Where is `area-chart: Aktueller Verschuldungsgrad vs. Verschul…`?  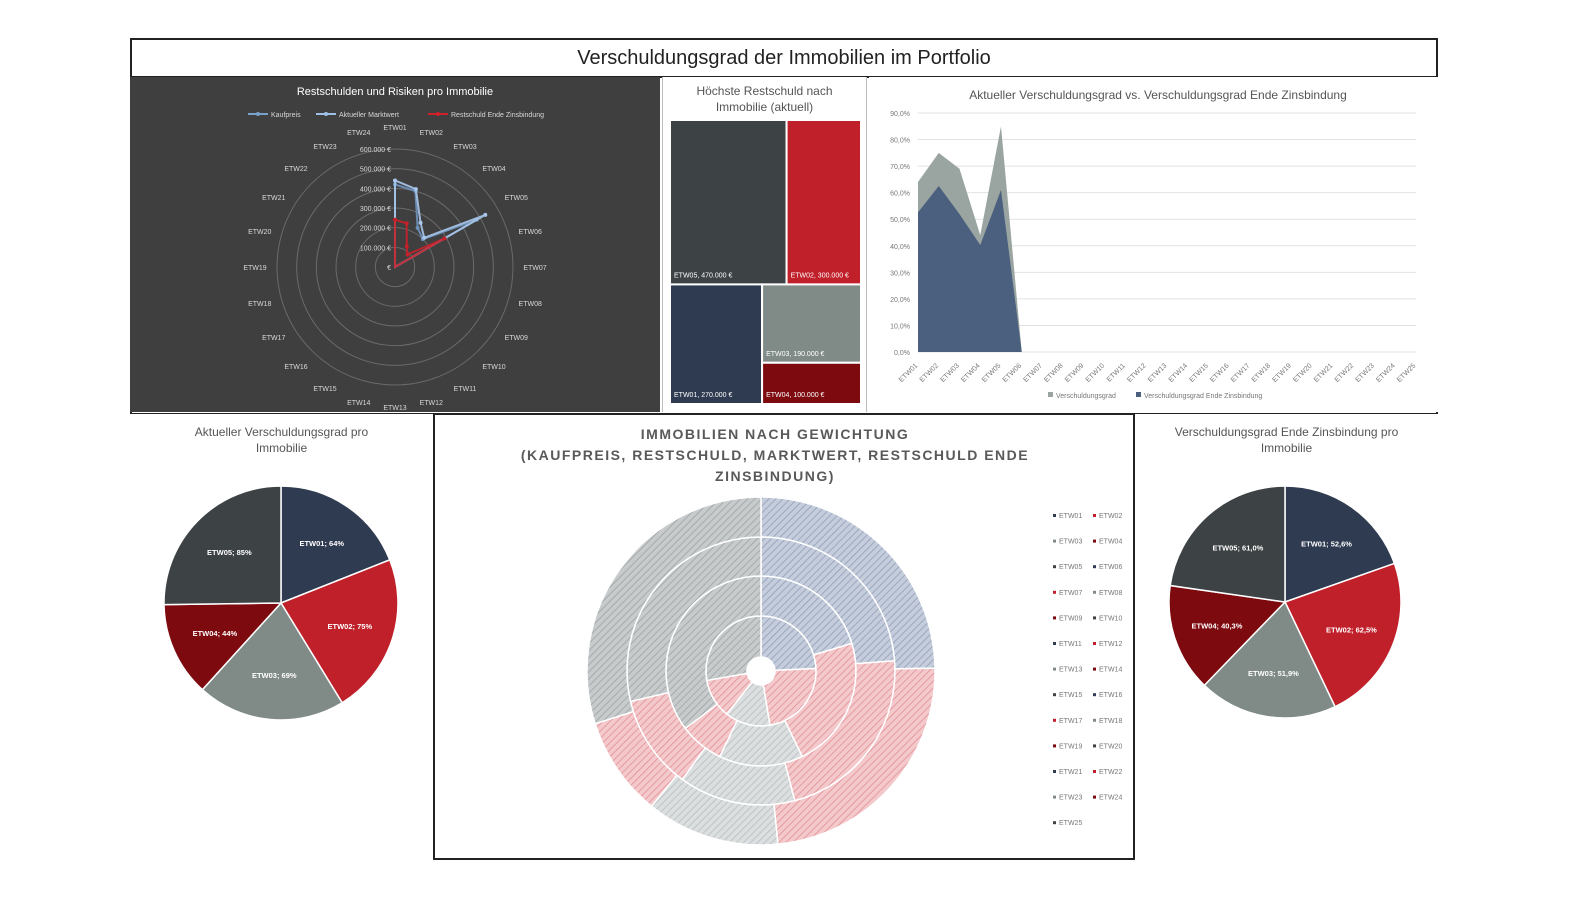 area-chart: Aktueller Verschuldungsgrad vs. Verschul… is located at coordinates (1153, 244).